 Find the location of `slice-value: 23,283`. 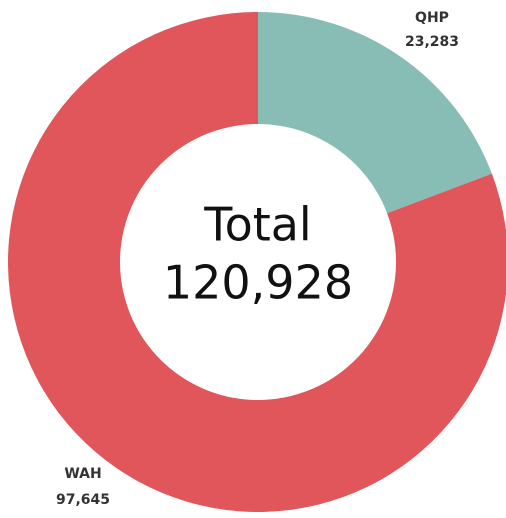

slice-value: 23,283 is located at coordinates (432, 42).